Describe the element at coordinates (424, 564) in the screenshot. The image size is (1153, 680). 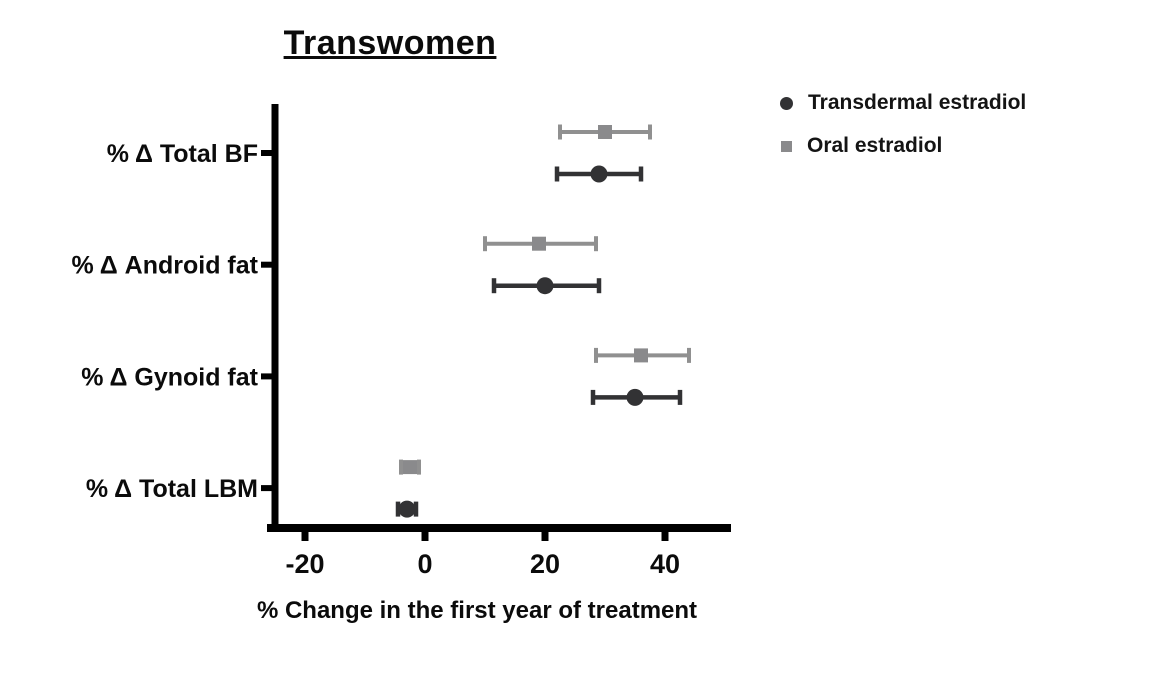
I see `x-tick-label: 0` at that location.